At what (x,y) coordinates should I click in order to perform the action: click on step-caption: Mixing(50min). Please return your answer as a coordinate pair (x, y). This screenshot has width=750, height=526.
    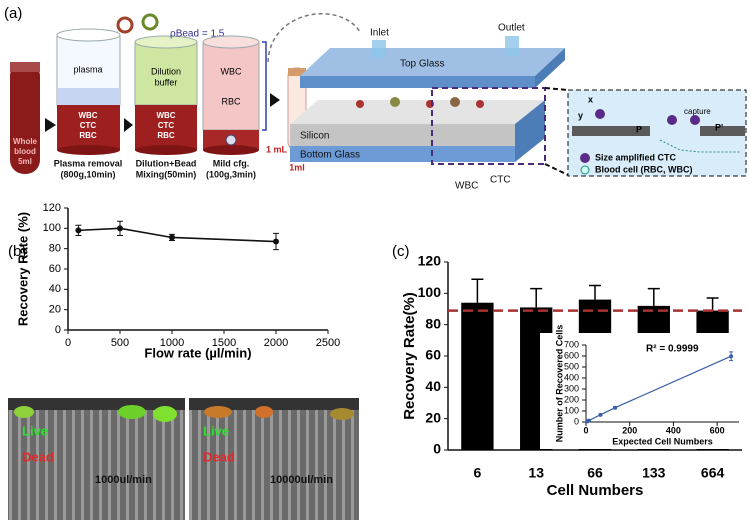
    Looking at the image, I should click on (166, 174).